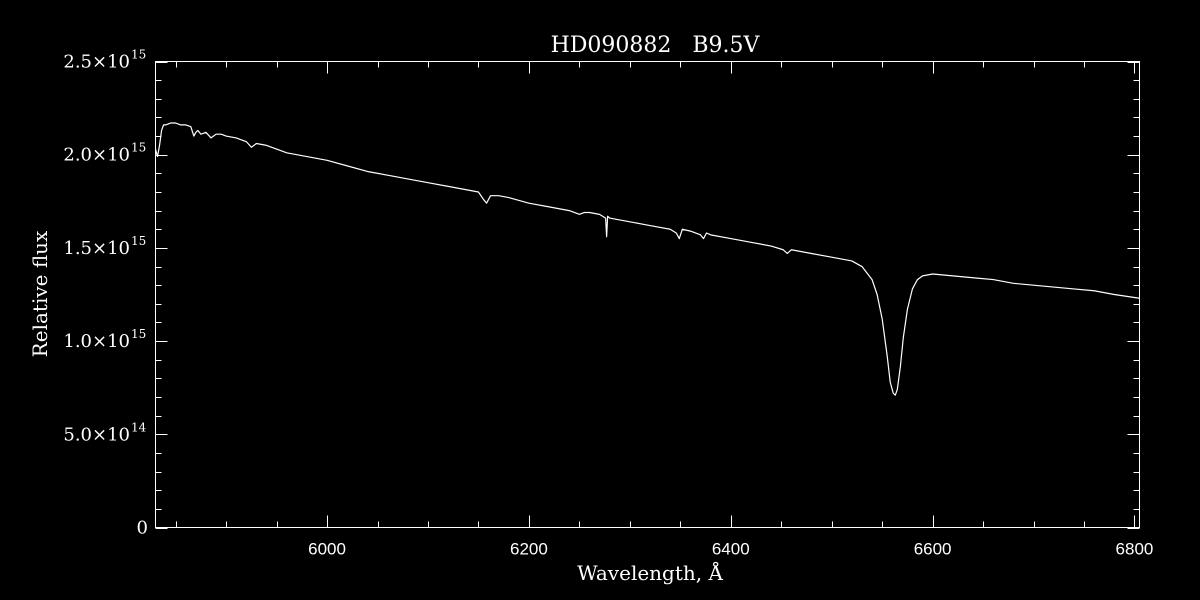 This screenshot has width=1200, height=600. I want to click on y-tick-label: 2.5×10 15, so click(104, 60).